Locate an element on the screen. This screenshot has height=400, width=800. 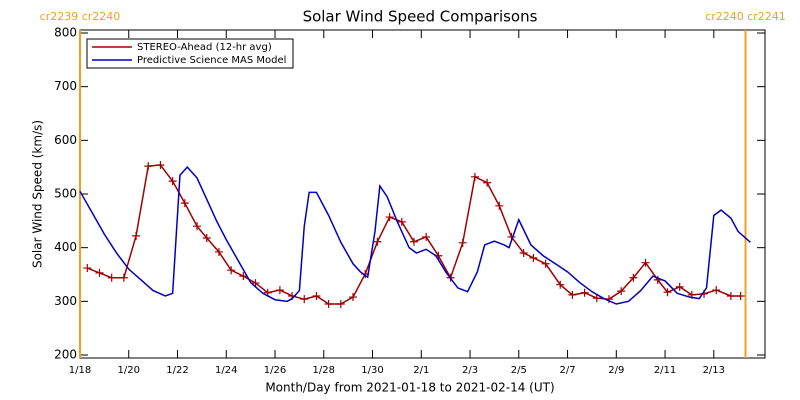
x-tick-label: 1/24 is located at coordinates (226, 370).